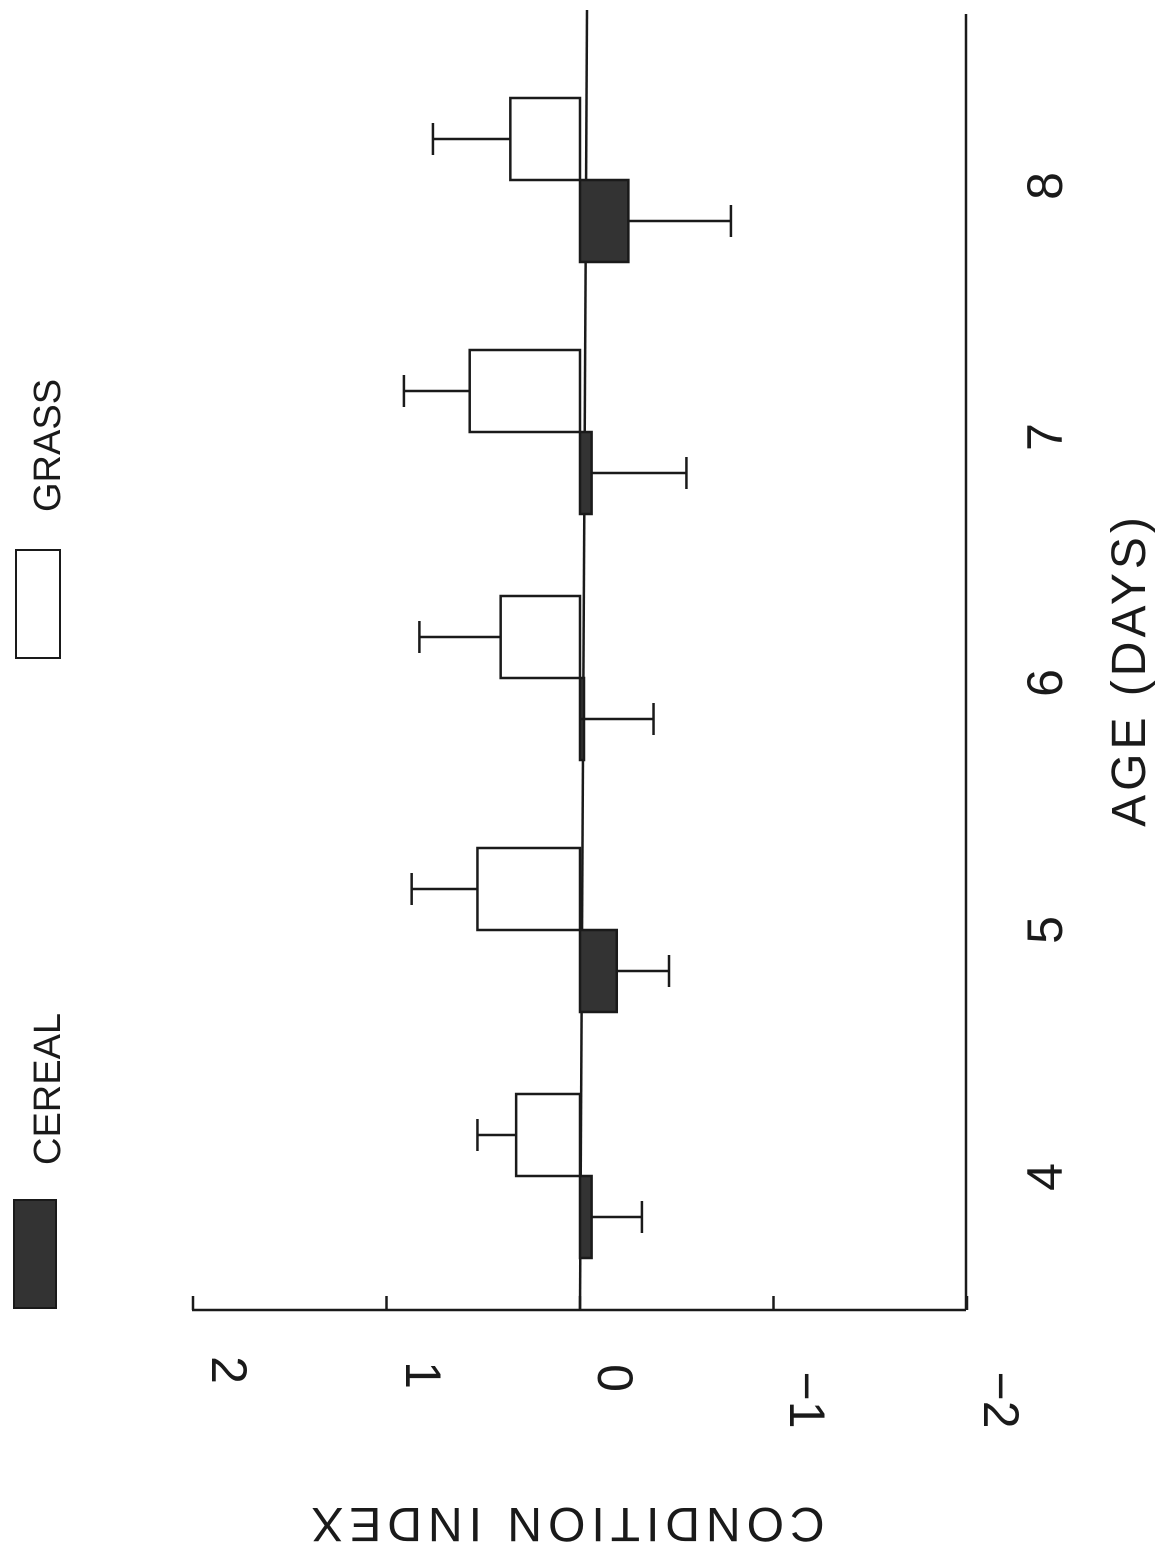 The image size is (1160, 1555). I want to click on tick-label-neg2: −2, so click(1001, 1399).